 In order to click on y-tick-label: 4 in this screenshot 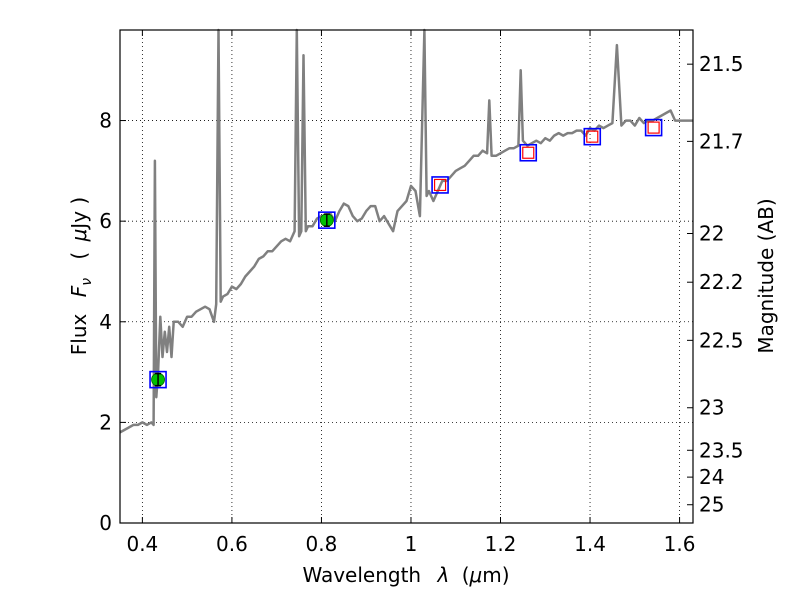, I will do `click(105, 322)`.